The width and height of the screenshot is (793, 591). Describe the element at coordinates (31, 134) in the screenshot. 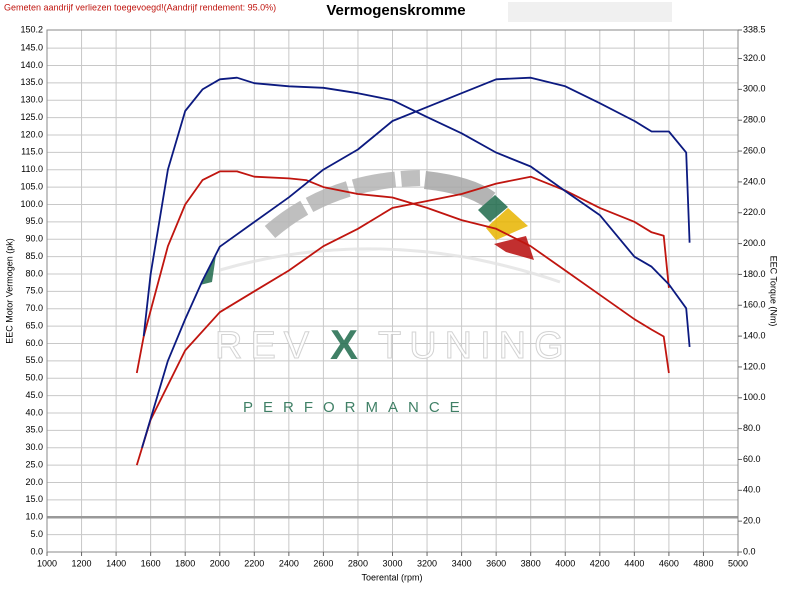

I see `y-tick-label: 120.0` at that location.